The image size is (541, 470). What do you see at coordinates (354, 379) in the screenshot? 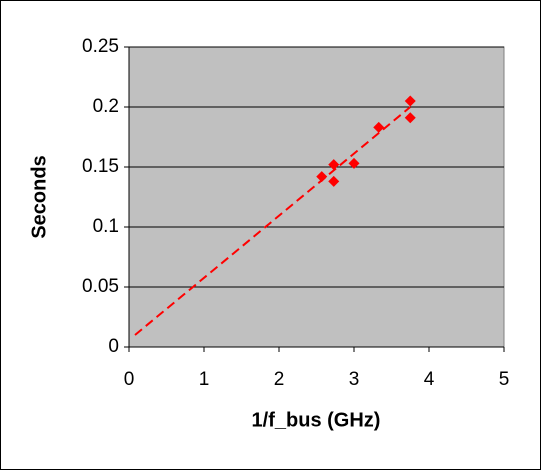
I see `x-tick-label: 3` at bounding box center [354, 379].